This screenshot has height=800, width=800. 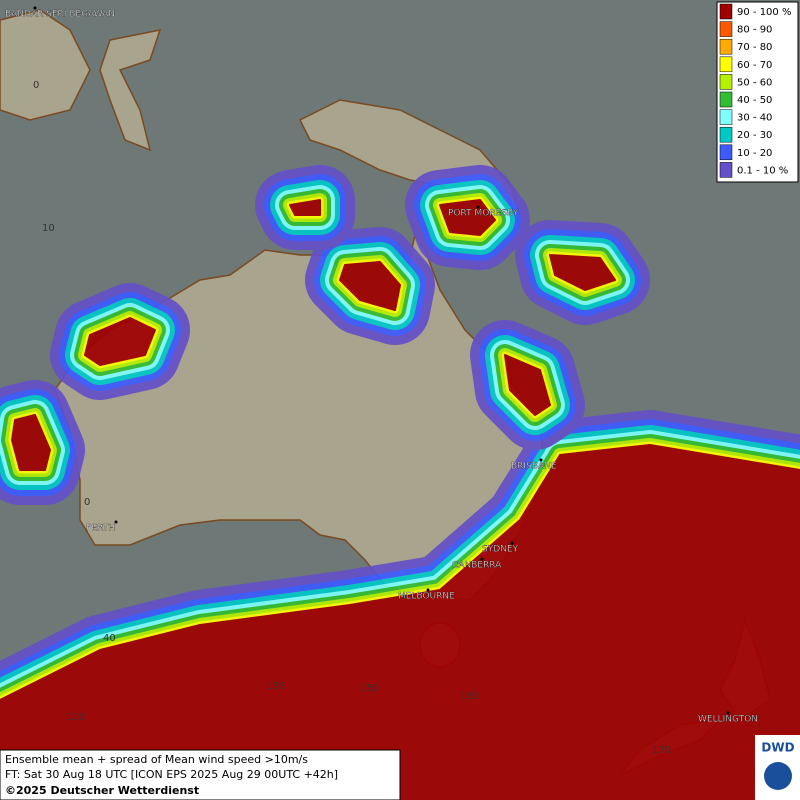 I want to click on place-label: MELBOURNE, so click(x=426, y=597).